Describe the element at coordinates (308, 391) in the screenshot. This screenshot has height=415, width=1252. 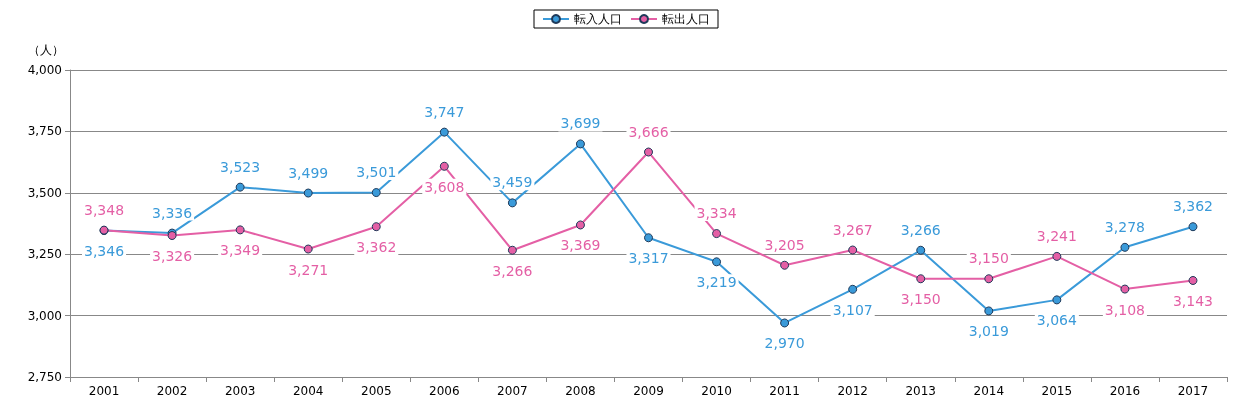
I see `x-tick-label: 2004` at that location.